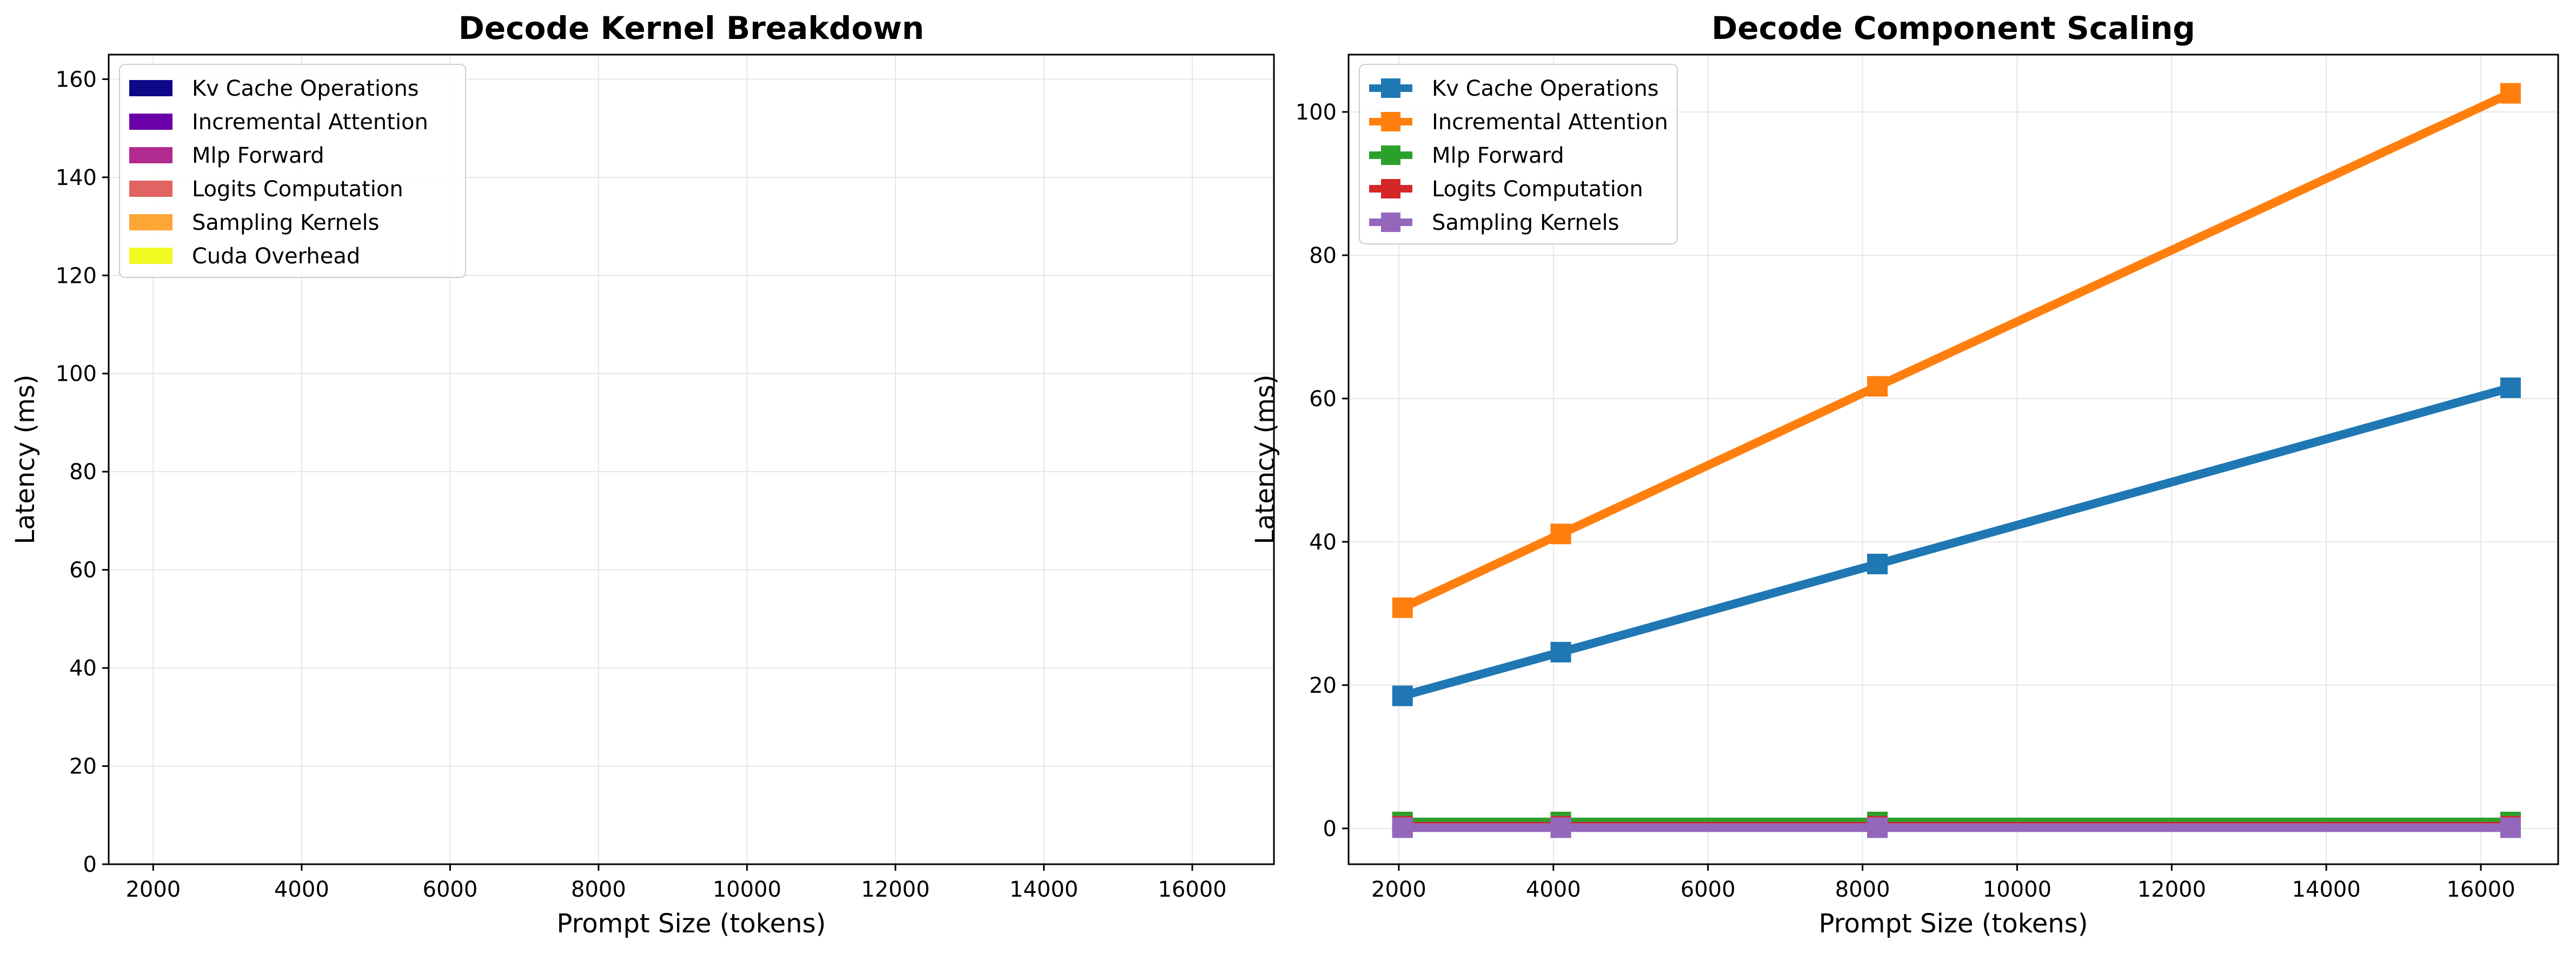 The width and height of the screenshot is (2576, 954). I want to click on y-ticks: 0 20 40 60 80 100 120 140 160, so click(82, 472).